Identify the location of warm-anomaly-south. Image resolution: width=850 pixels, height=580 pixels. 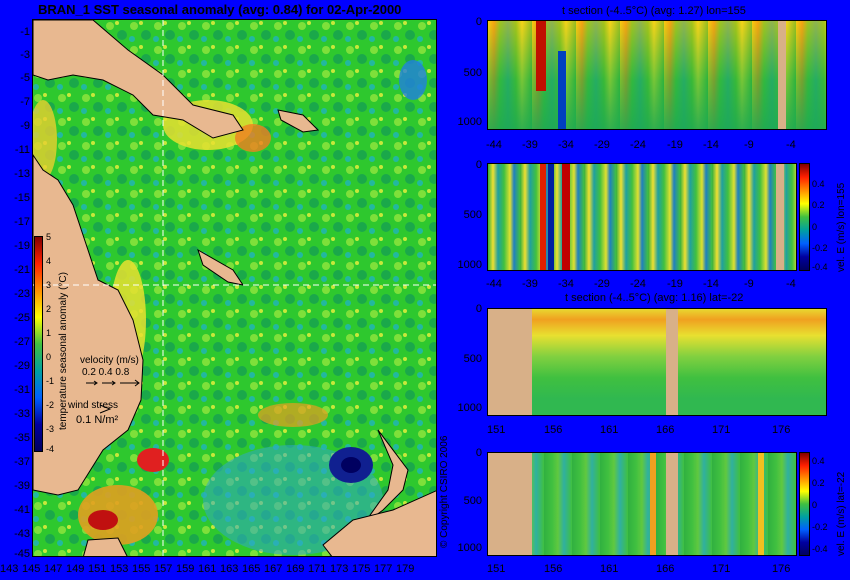
(118, 515).